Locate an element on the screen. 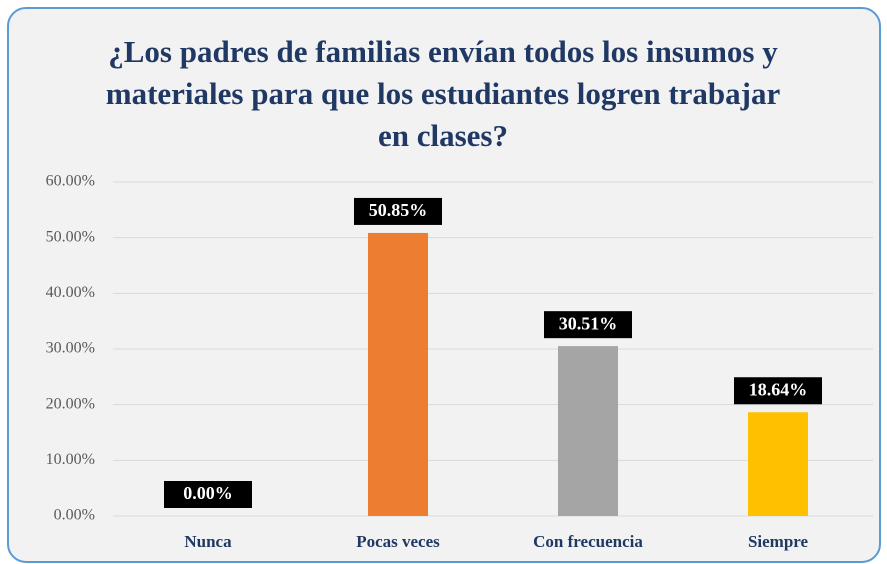 Image resolution: width=887 pixels, height=564 pixels. data-label: 30.51% is located at coordinates (588, 323).